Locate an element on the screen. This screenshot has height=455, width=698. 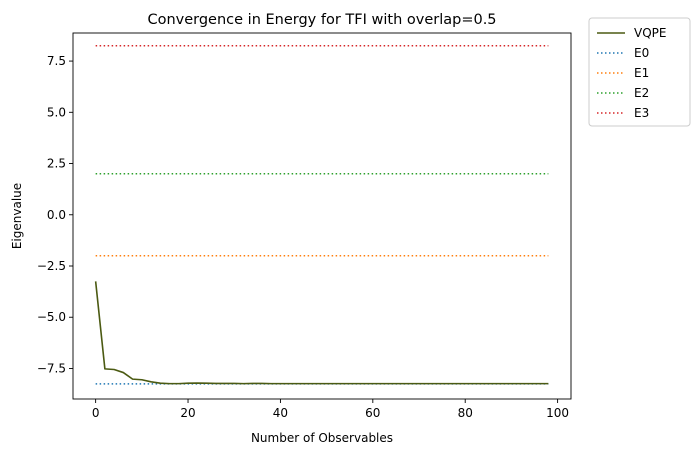
x-tick-label: 20 is located at coordinates (187, 413).